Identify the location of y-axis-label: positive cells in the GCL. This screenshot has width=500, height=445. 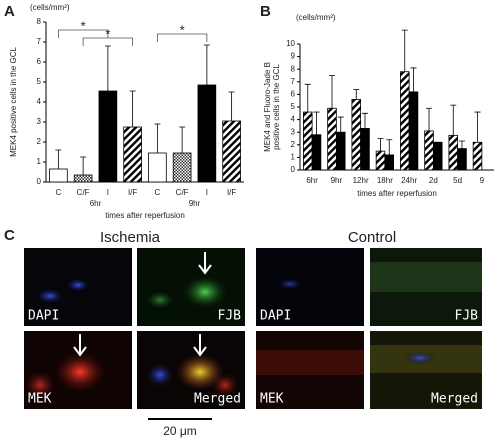
(276, 107).